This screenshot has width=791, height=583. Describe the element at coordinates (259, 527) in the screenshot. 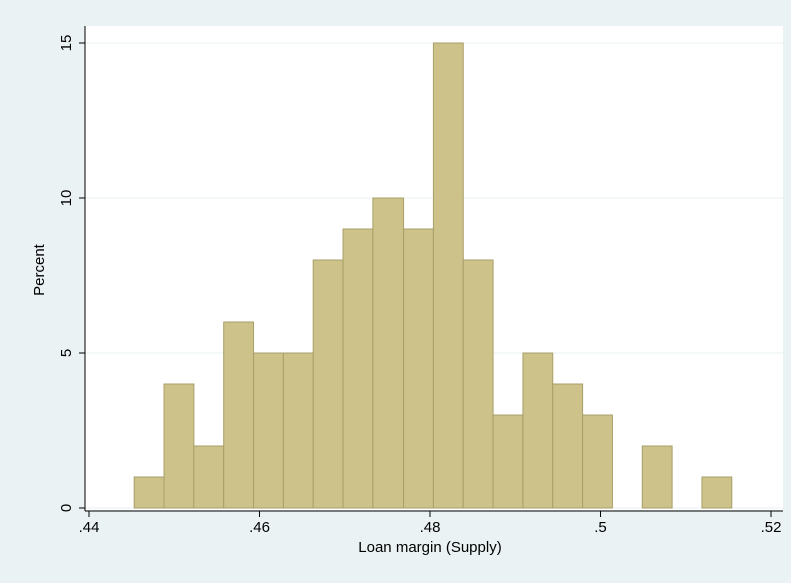

I see `x-tick-label: .46` at that location.